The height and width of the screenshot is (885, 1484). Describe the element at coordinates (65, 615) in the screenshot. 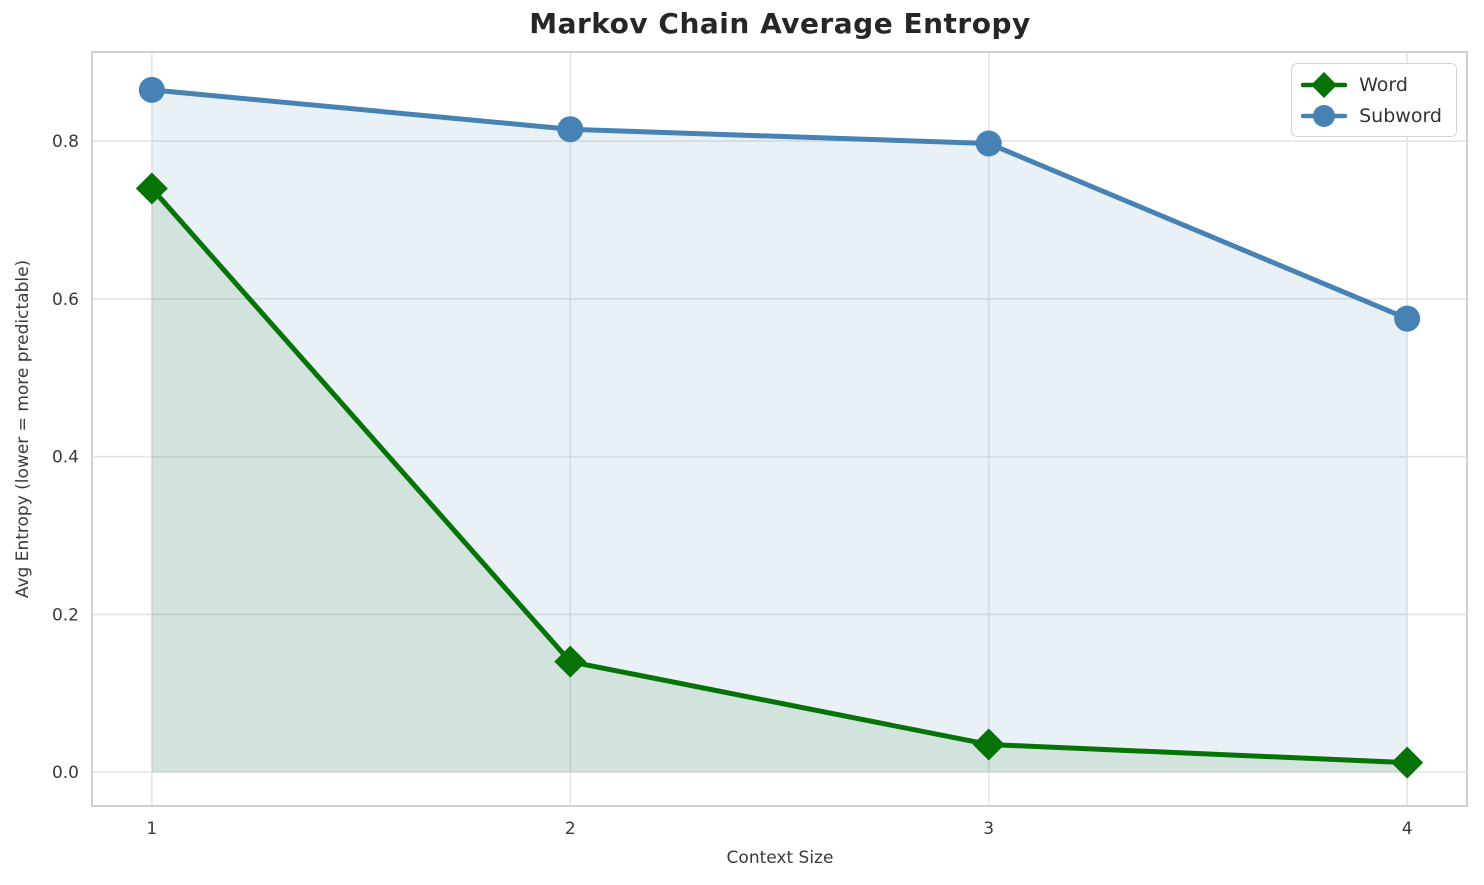

I see `y-tick-label: 0.2` at that location.